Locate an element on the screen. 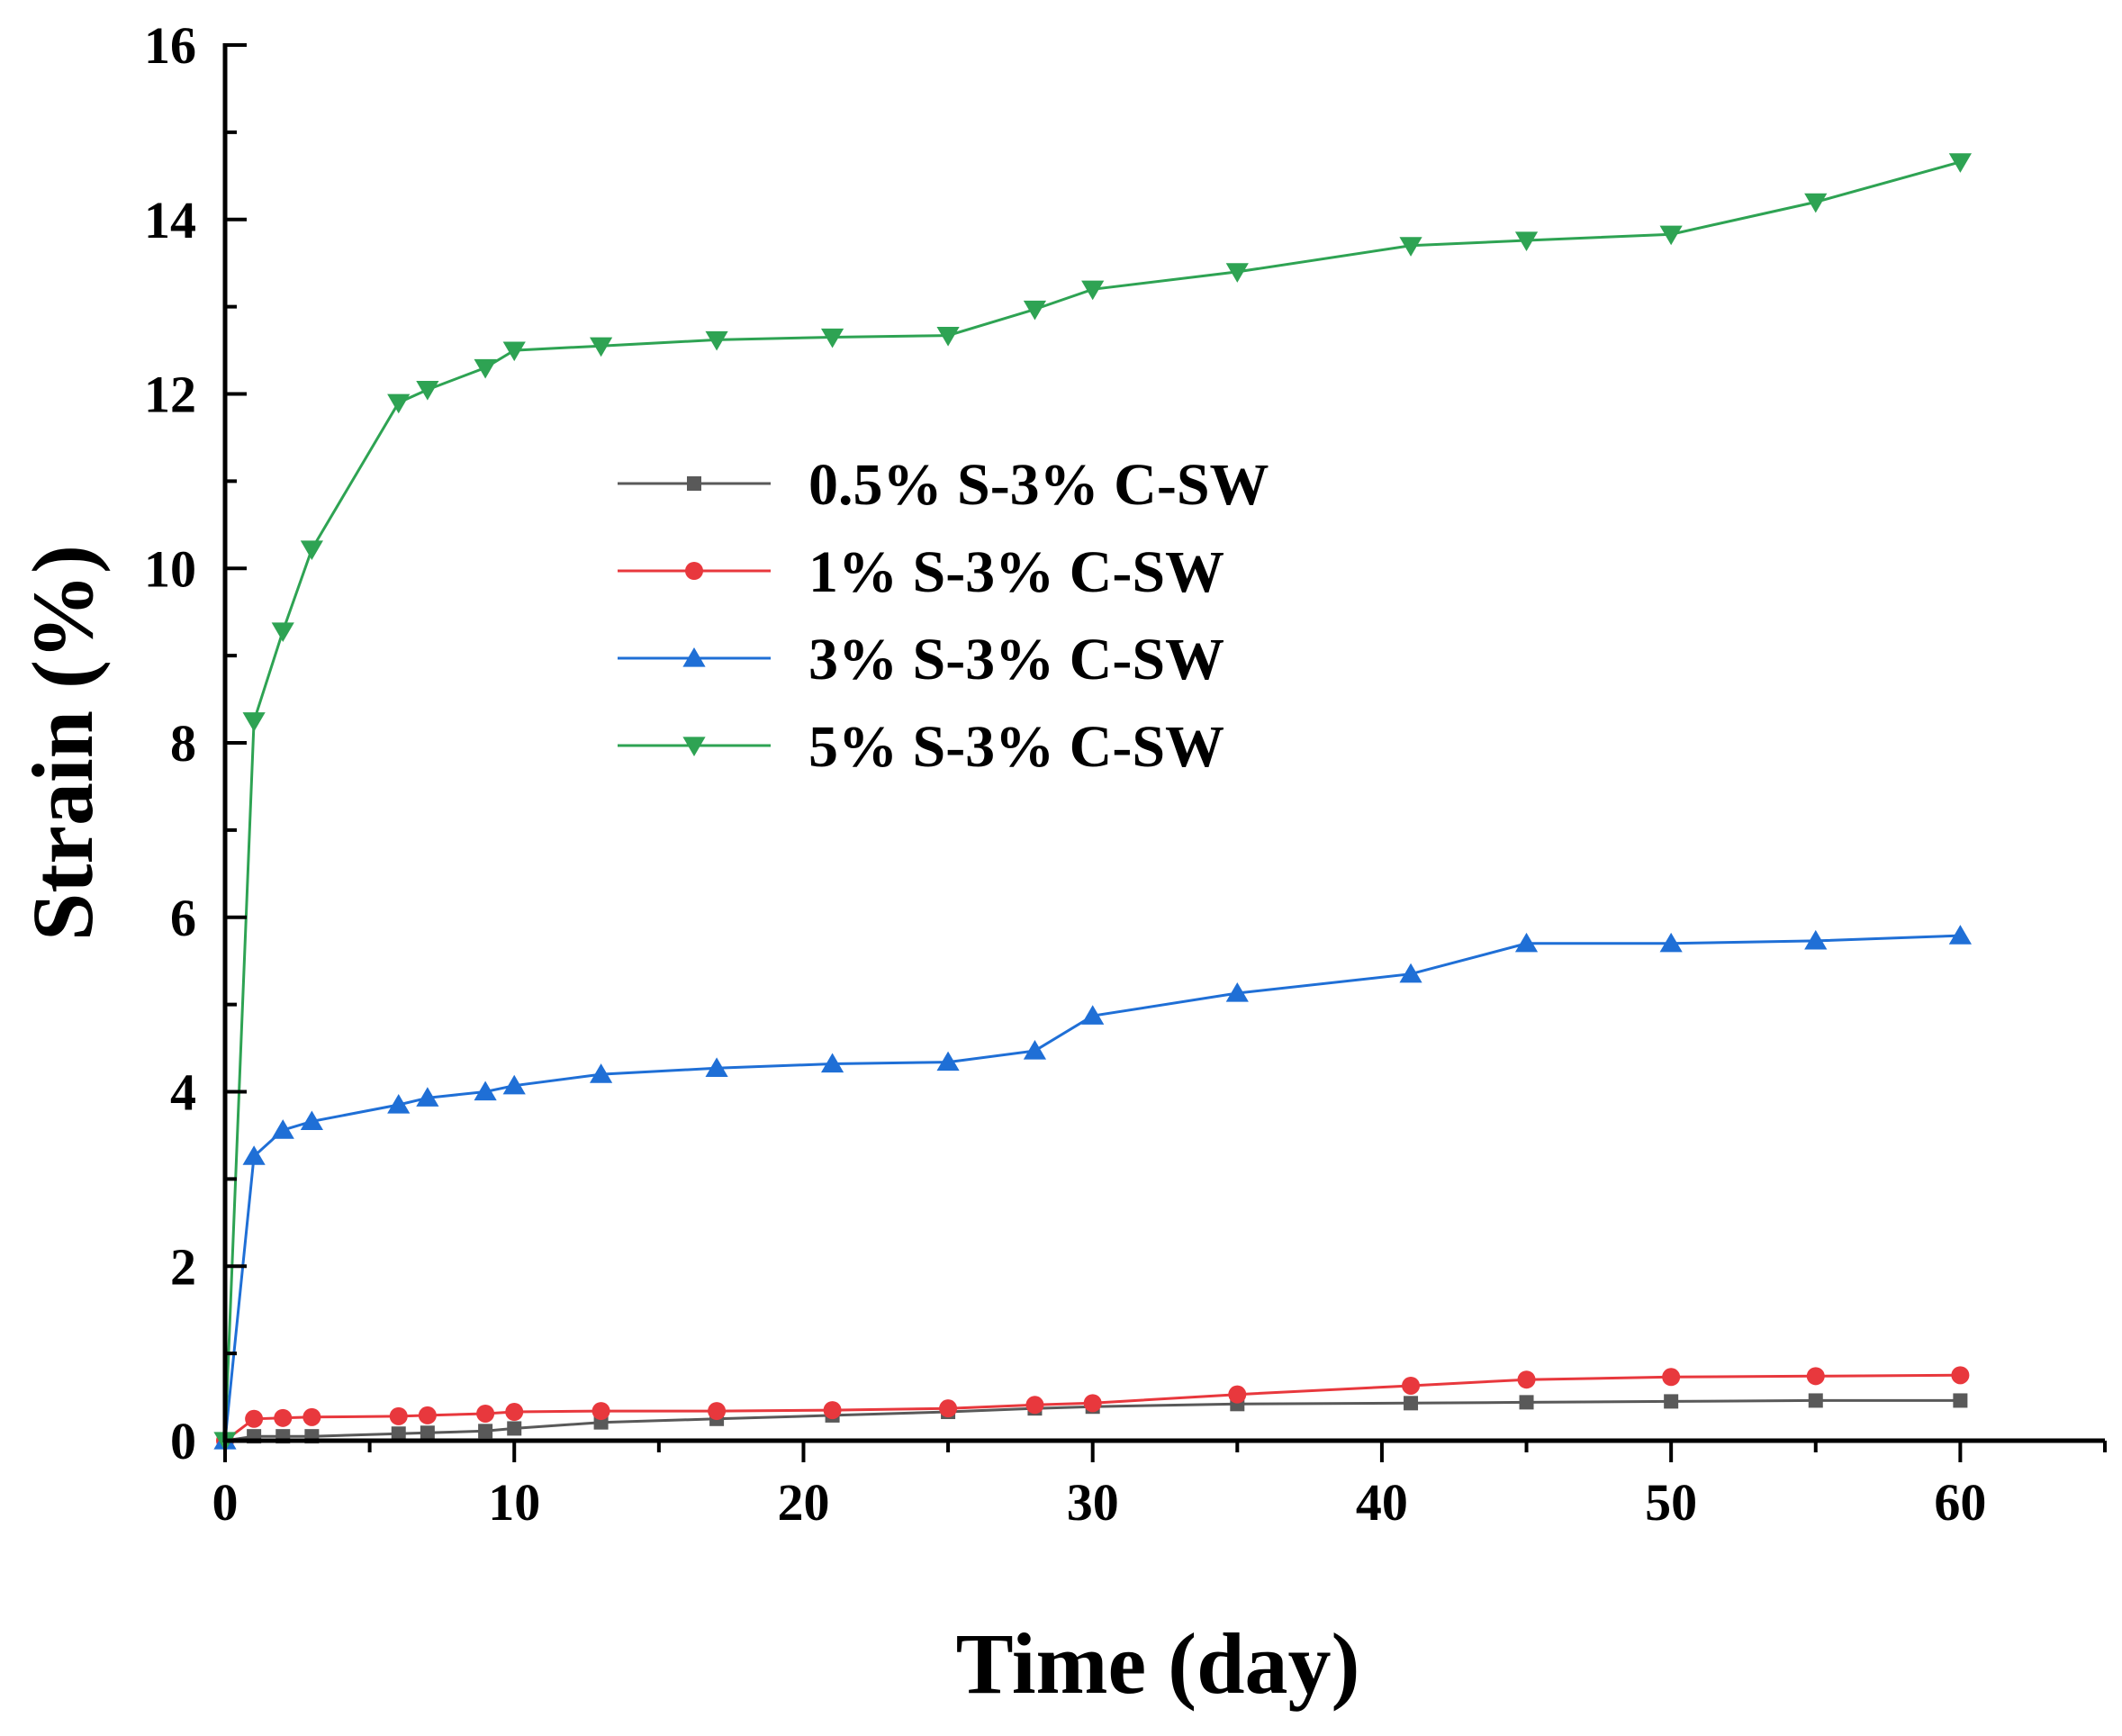  legend-label: 0.5% S-3% C-SW is located at coordinates (1038, 485).